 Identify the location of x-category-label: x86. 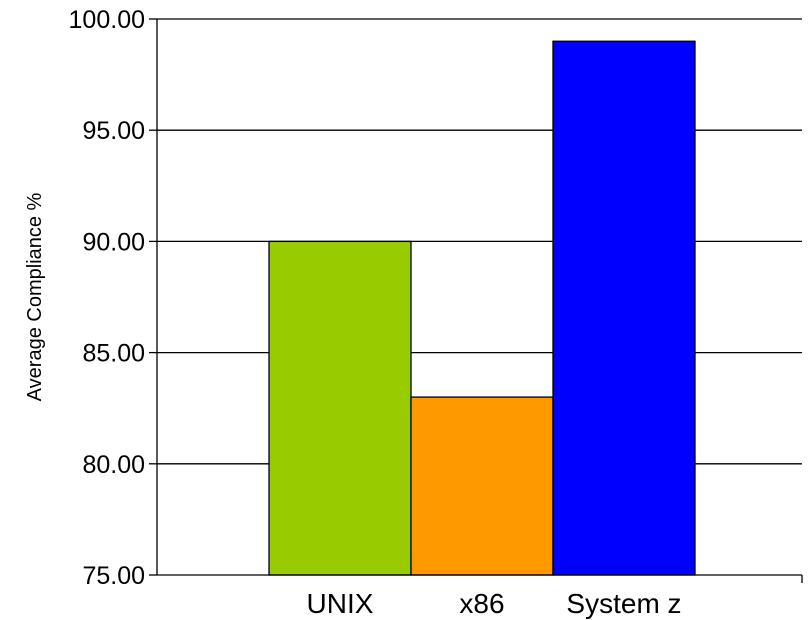
(481, 603).